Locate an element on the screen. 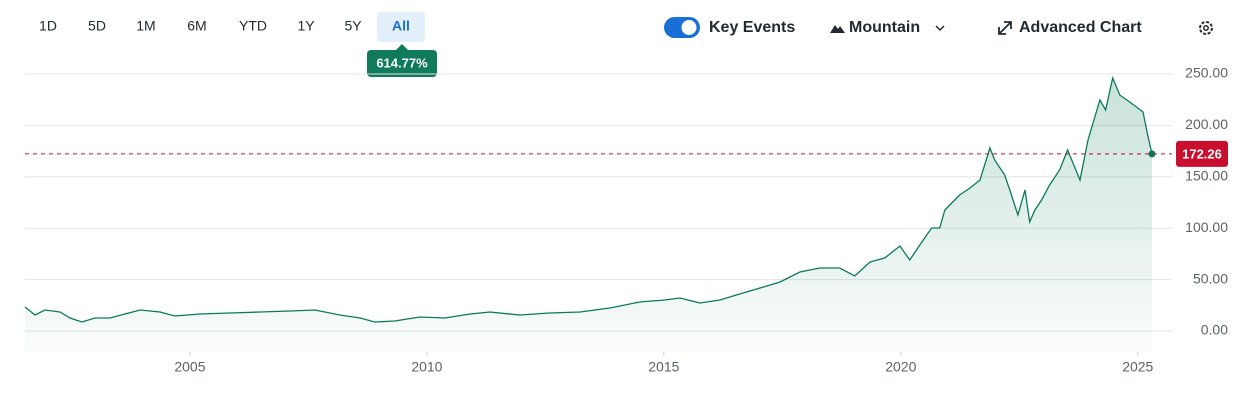  chart-style: Mountain is located at coordinates (884, 27).